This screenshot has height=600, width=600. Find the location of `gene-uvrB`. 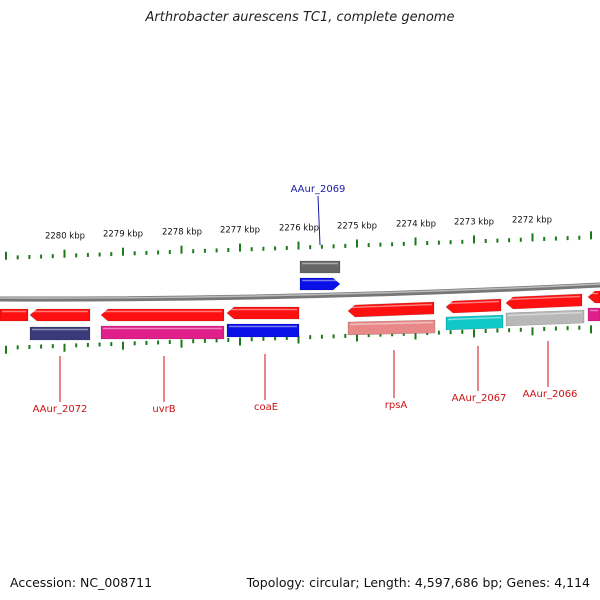

gene-uvrB is located at coordinates (162, 332).